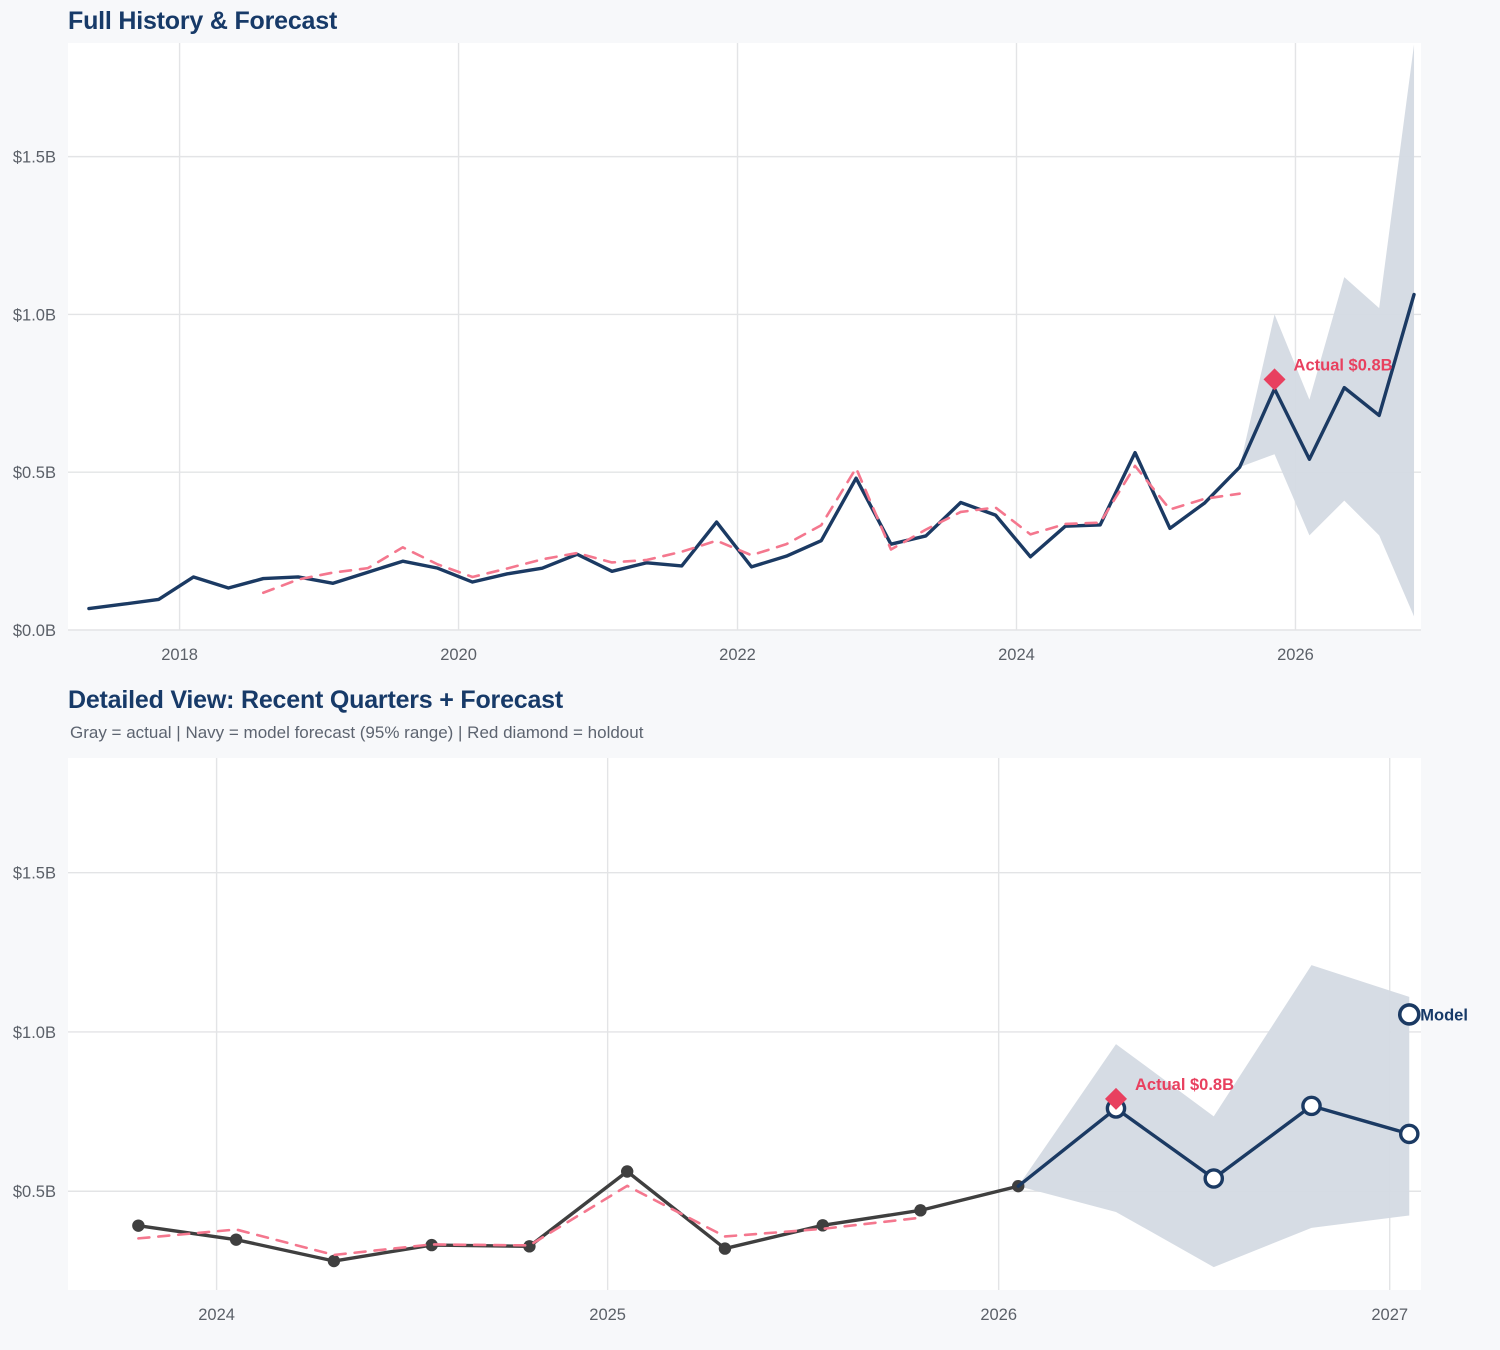 The width and height of the screenshot is (1500, 1350). I want to click on x-axis-tick-label: 2027, so click(1389, 1315).